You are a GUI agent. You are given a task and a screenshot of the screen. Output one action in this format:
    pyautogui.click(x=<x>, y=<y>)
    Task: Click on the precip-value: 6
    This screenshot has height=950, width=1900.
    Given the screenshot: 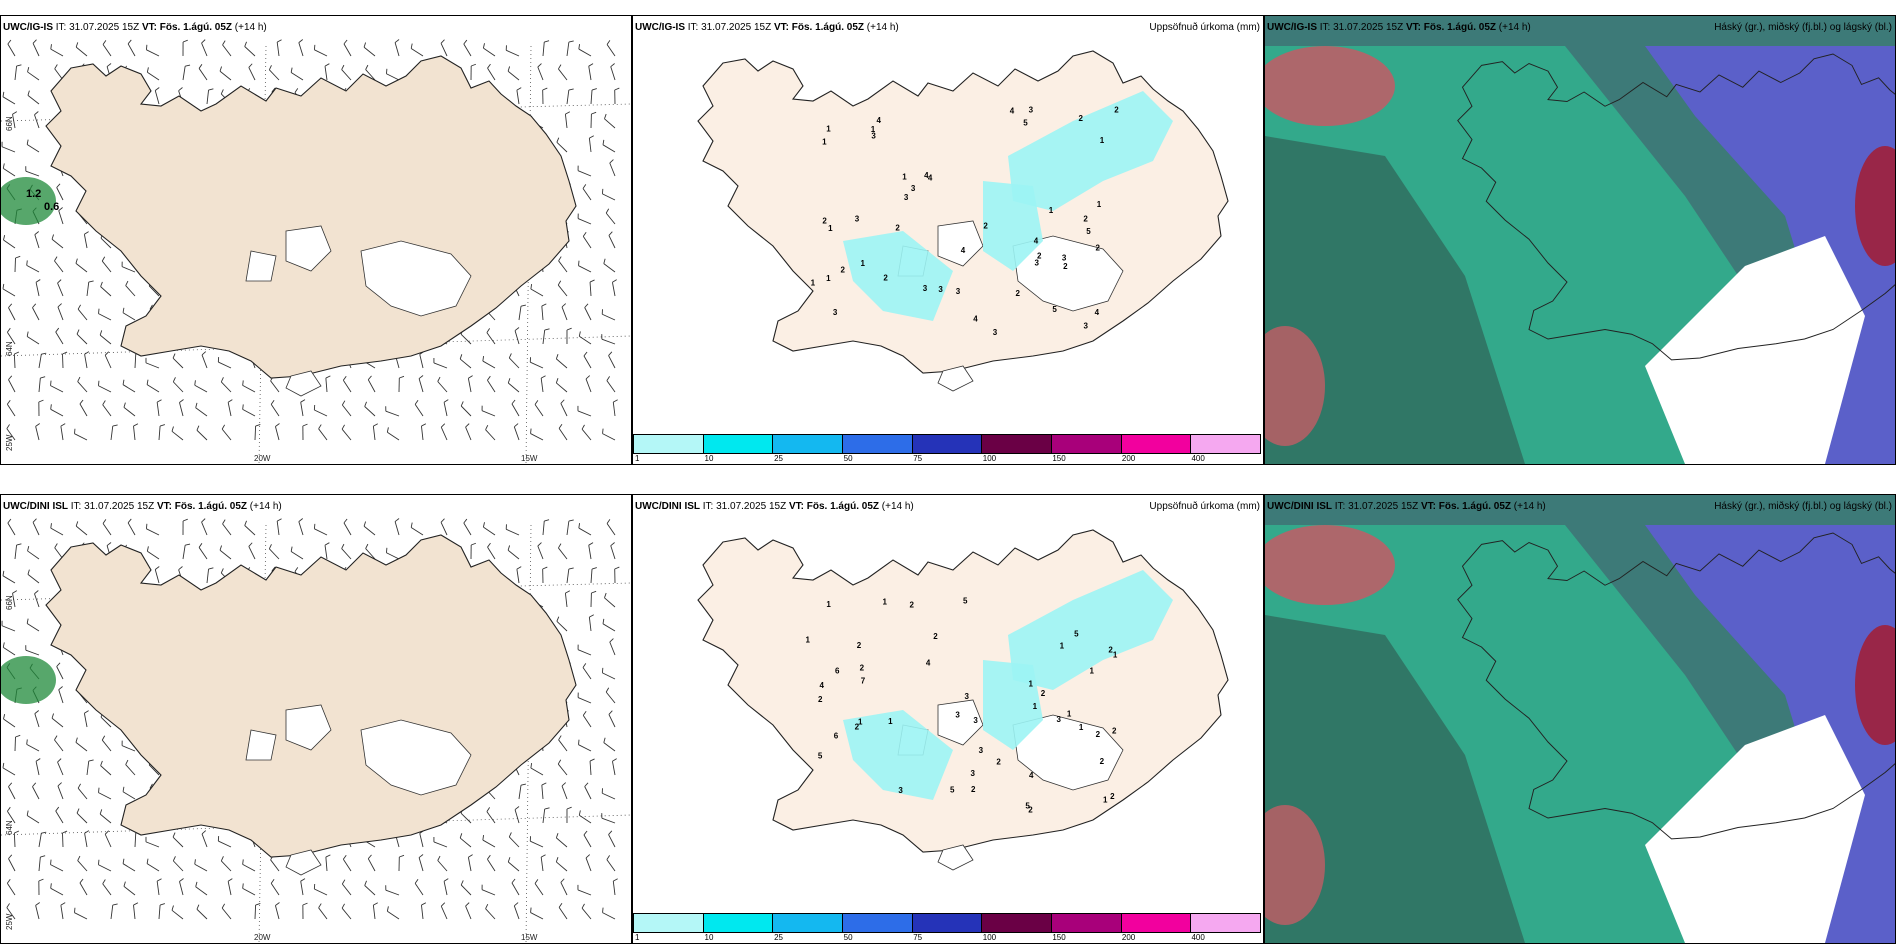 What is the action you would take?
    pyautogui.click(x=837, y=671)
    